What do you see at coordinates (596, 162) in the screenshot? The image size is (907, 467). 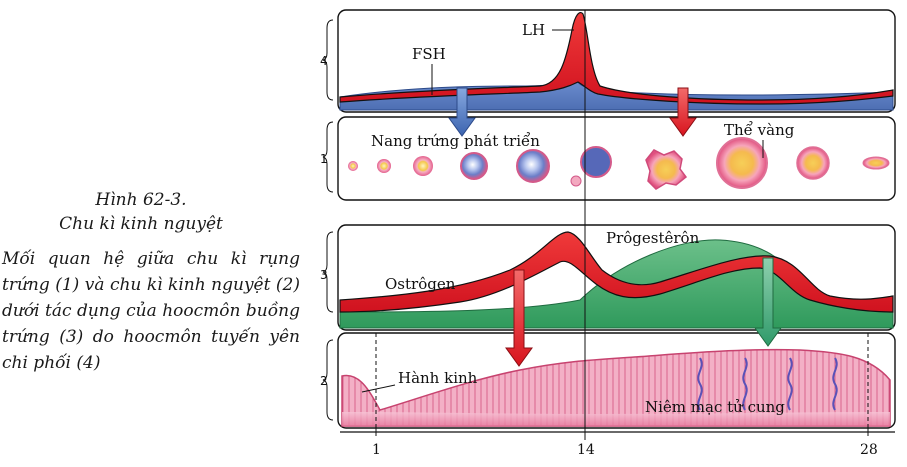 I see `ovulating-follicle` at bounding box center [596, 162].